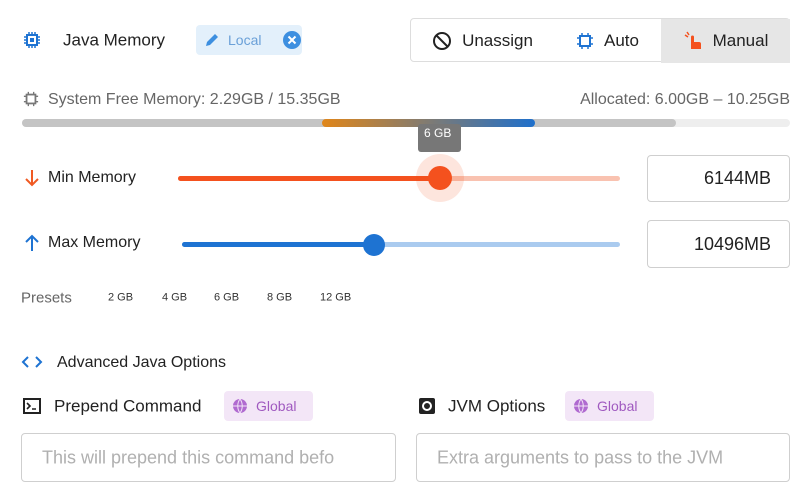 The height and width of the screenshot is (490, 810). What do you see at coordinates (227, 297) in the screenshot?
I see `preset-option: 6 GB` at bounding box center [227, 297].